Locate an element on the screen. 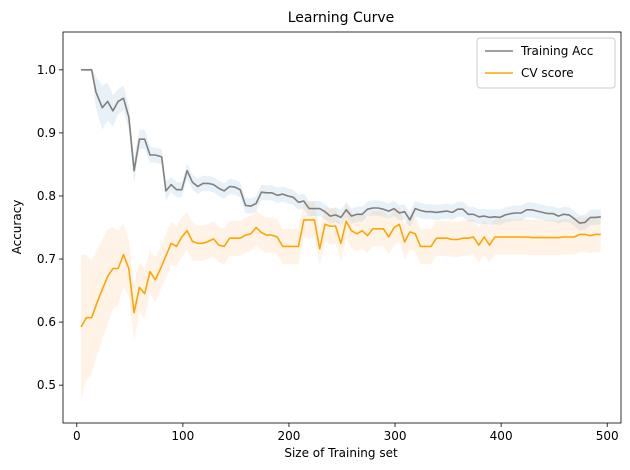  legend-label-training-acc: Training Acc is located at coordinates (556, 51).